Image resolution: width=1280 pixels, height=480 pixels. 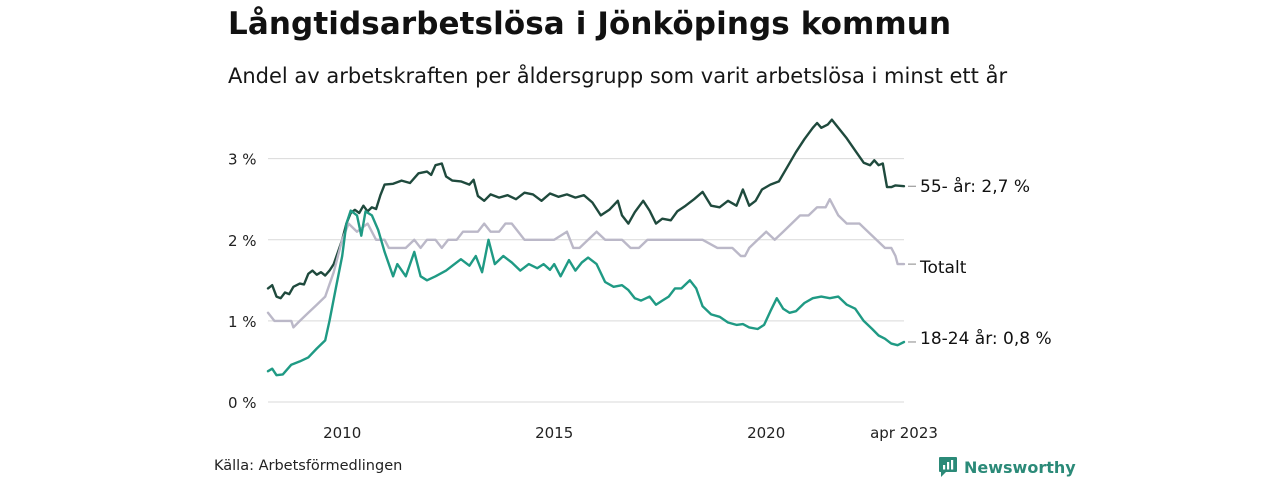 I want to click on series-end-label: Totalt, so click(x=943, y=268).